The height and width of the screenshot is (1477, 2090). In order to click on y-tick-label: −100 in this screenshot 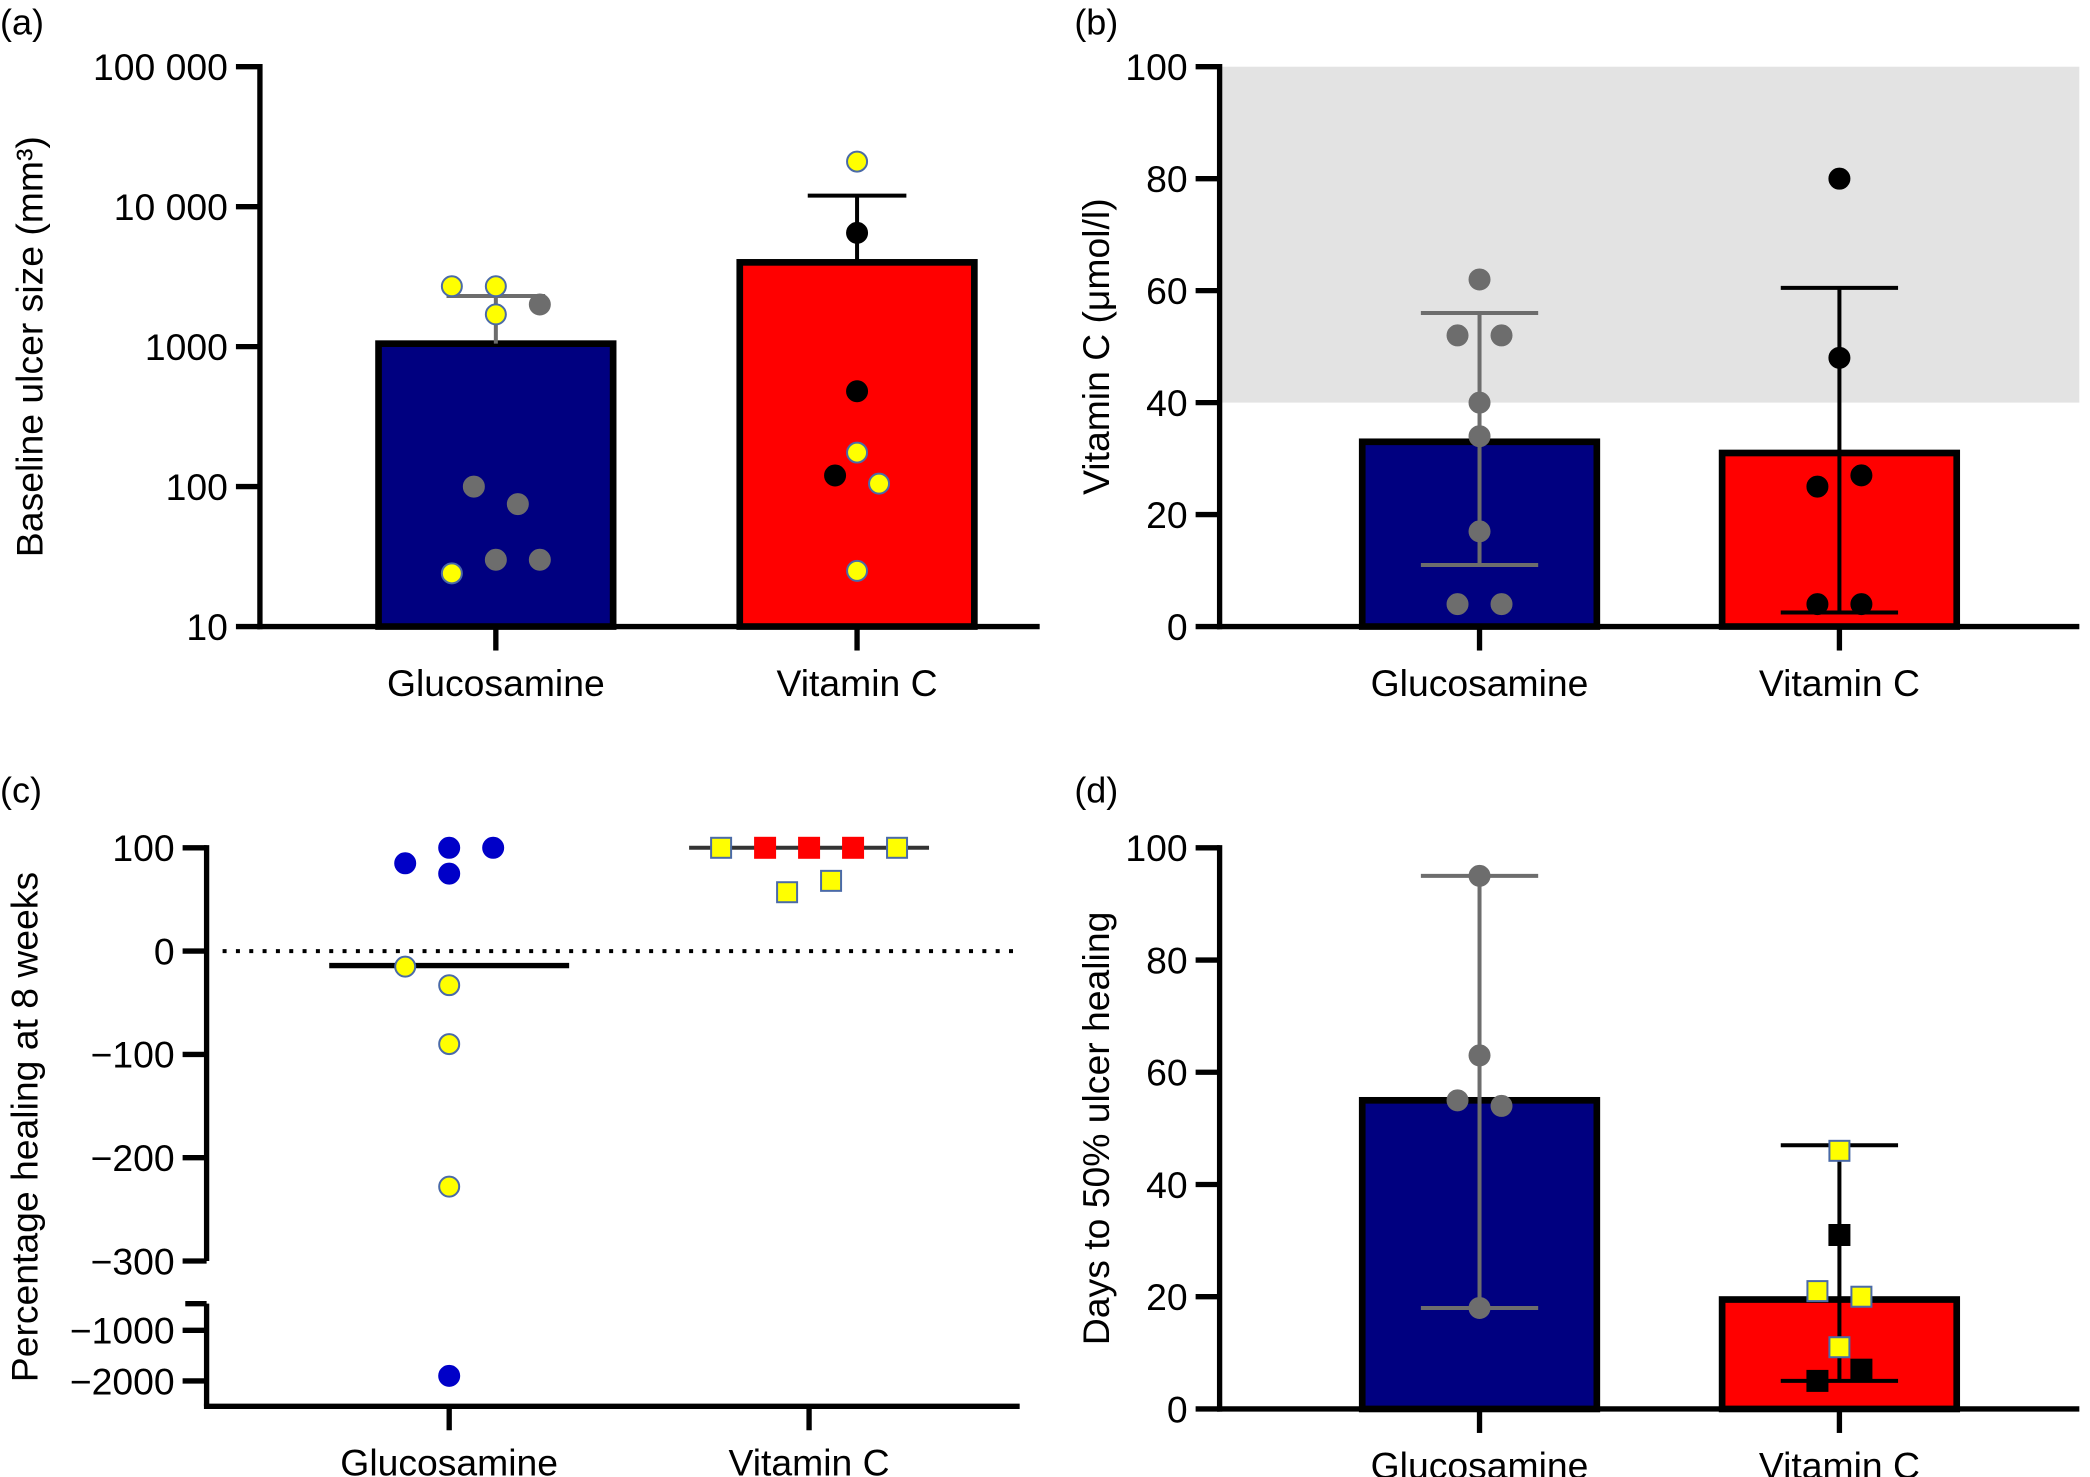, I will do `click(133, 1055)`.